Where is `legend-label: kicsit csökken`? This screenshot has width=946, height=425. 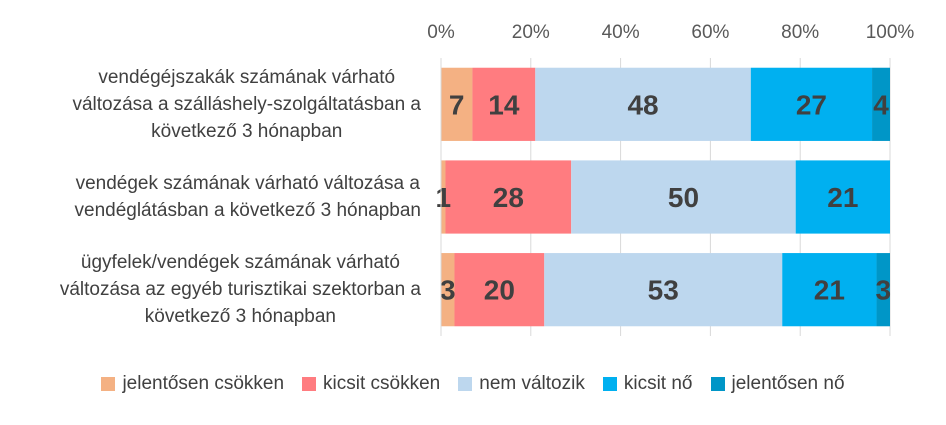 legend-label: kicsit csökken is located at coordinates (382, 383).